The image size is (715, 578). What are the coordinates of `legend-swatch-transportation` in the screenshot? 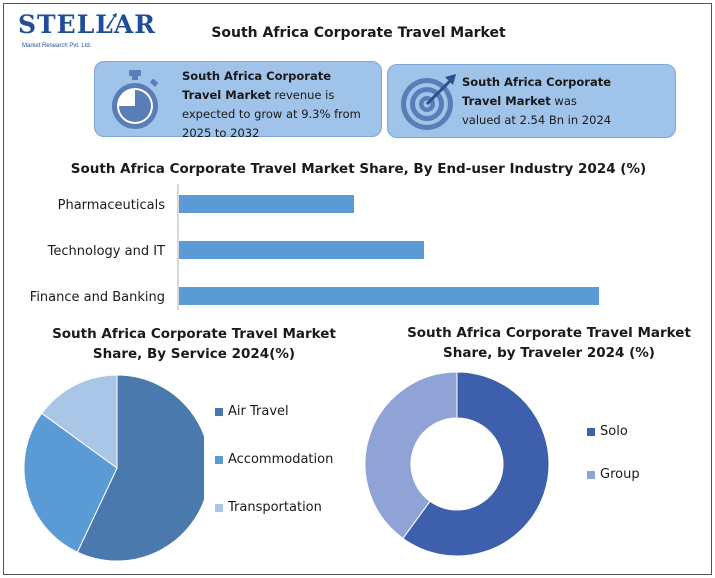 It's located at (219, 507).